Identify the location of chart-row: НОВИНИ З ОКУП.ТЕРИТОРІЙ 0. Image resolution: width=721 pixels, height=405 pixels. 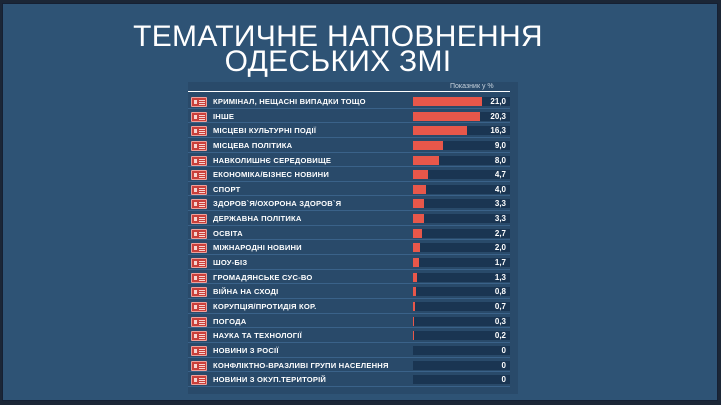
(353, 379).